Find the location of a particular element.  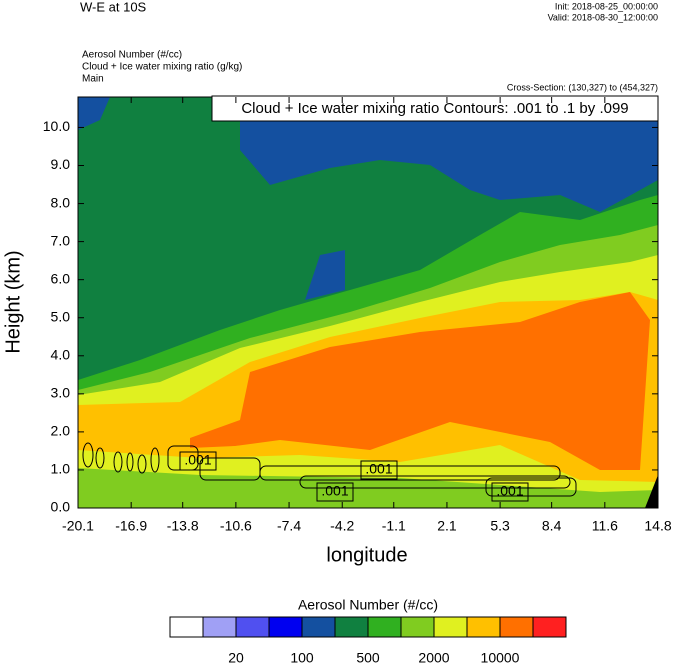

x-tick-label: 11.6 is located at coordinates (605, 526).